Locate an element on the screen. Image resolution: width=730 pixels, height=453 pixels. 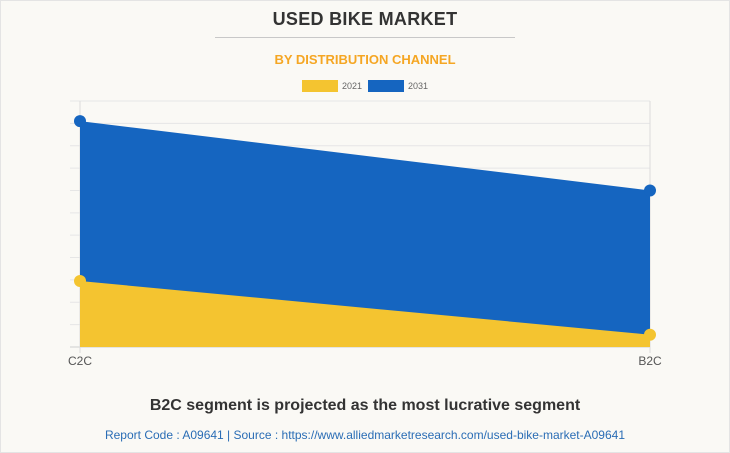
point-2031-C2C is located at coordinates (80, 121).